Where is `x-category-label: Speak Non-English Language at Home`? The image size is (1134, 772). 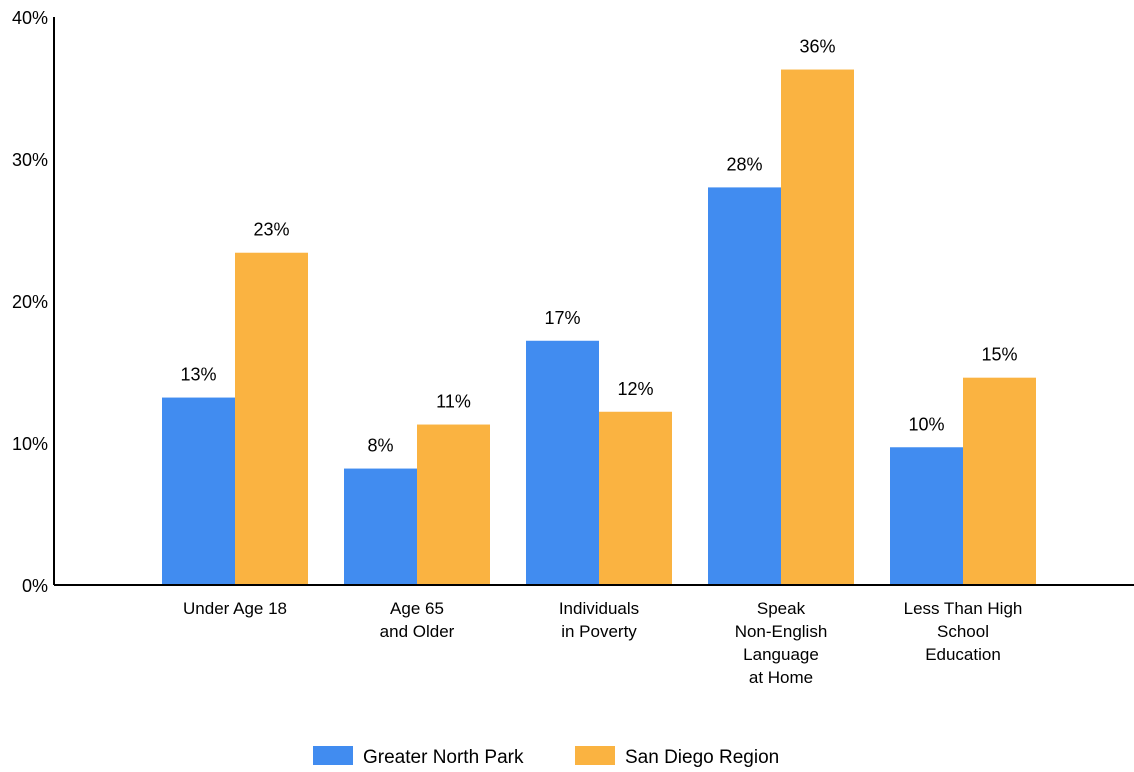 x-category-label: Speak Non-English Language at Home is located at coordinates (781, 643).